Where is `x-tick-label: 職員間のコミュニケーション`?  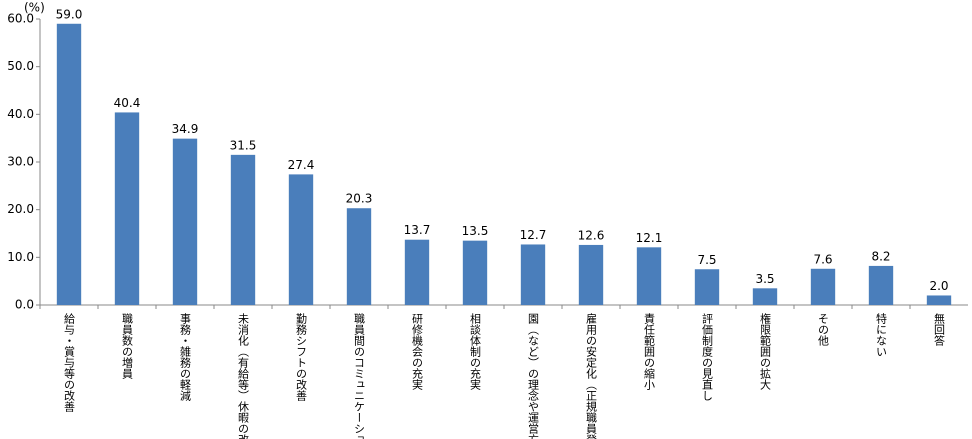 x-tick-label: 職員間のコミュニケーション is located at coordinates (359, 376).